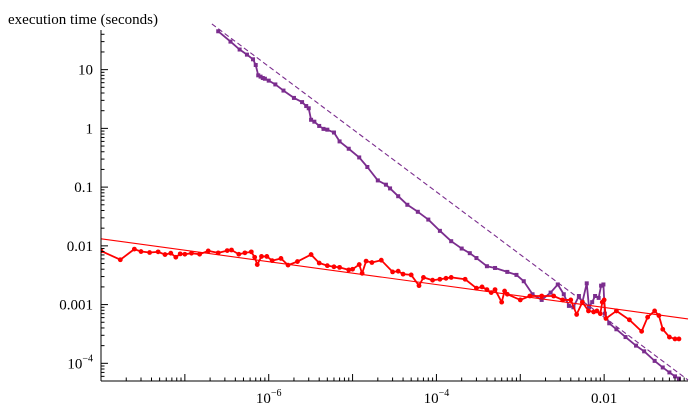  What do you see at coordinates (604, 399) in the screenshot?
I see `x-tick-label: 0.01` at bounding box center [604, 399].